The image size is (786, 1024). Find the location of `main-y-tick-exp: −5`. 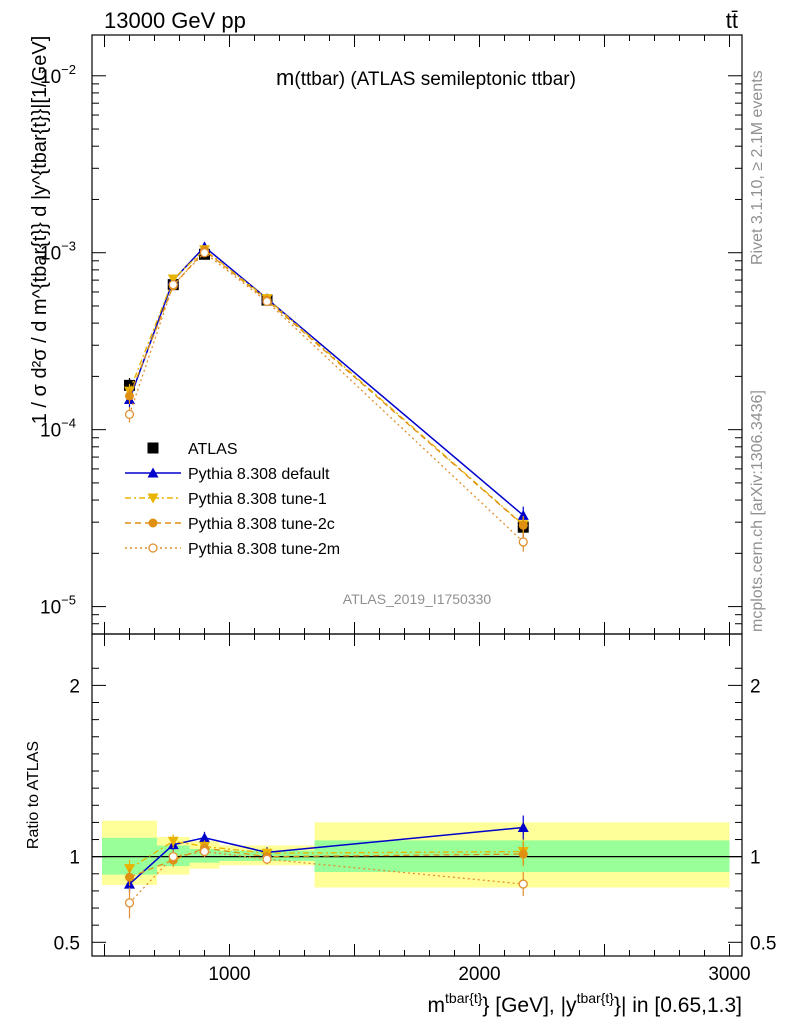

main-y-tick-exp: −5 is located at coordinates (68, 600).